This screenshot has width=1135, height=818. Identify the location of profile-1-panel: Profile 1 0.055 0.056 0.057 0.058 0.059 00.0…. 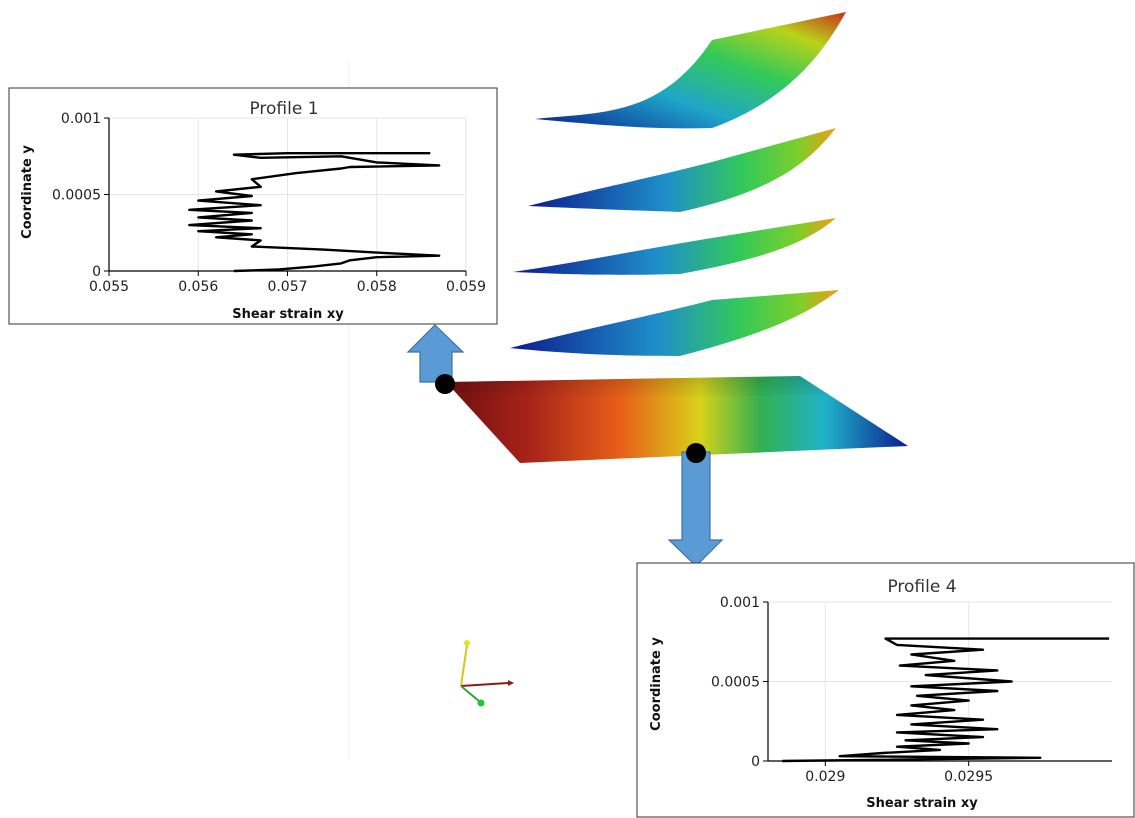
(253, 206).